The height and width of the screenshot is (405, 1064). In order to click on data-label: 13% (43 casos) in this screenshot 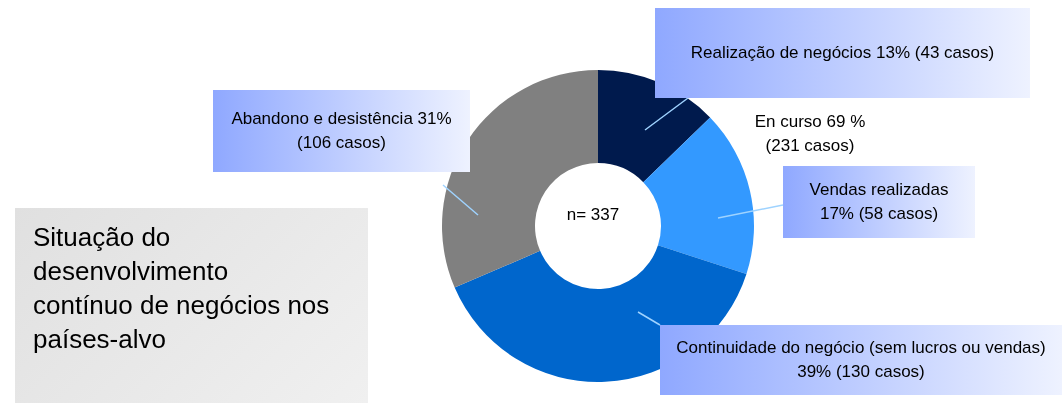, I will do `click(935, 52)`.